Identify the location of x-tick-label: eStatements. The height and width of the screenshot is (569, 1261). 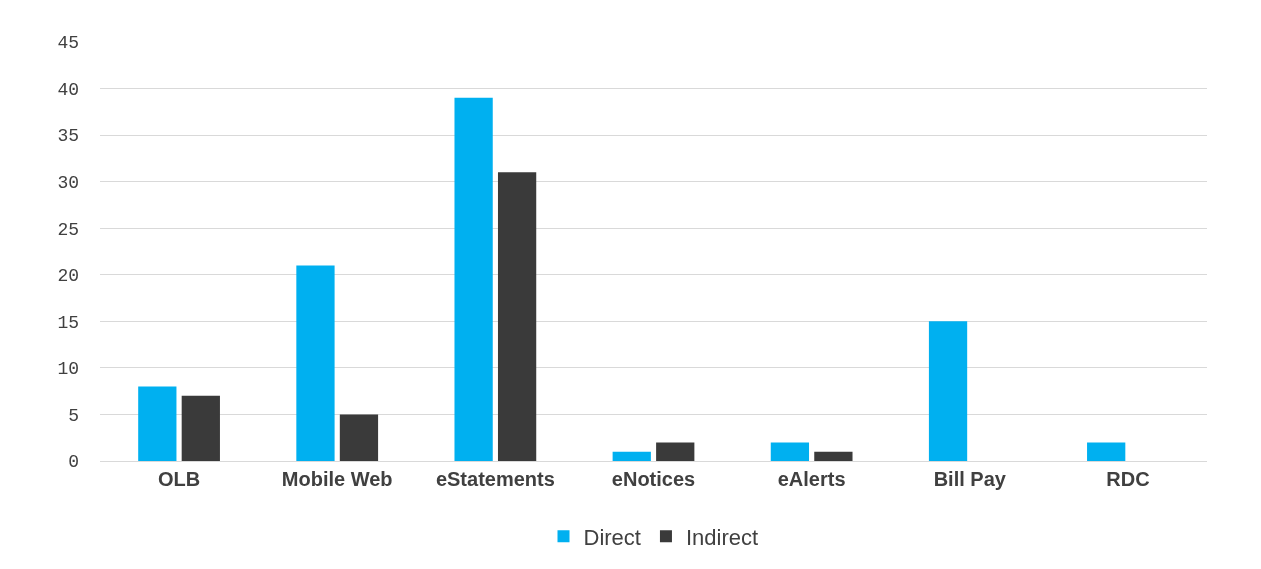
(495, 479).